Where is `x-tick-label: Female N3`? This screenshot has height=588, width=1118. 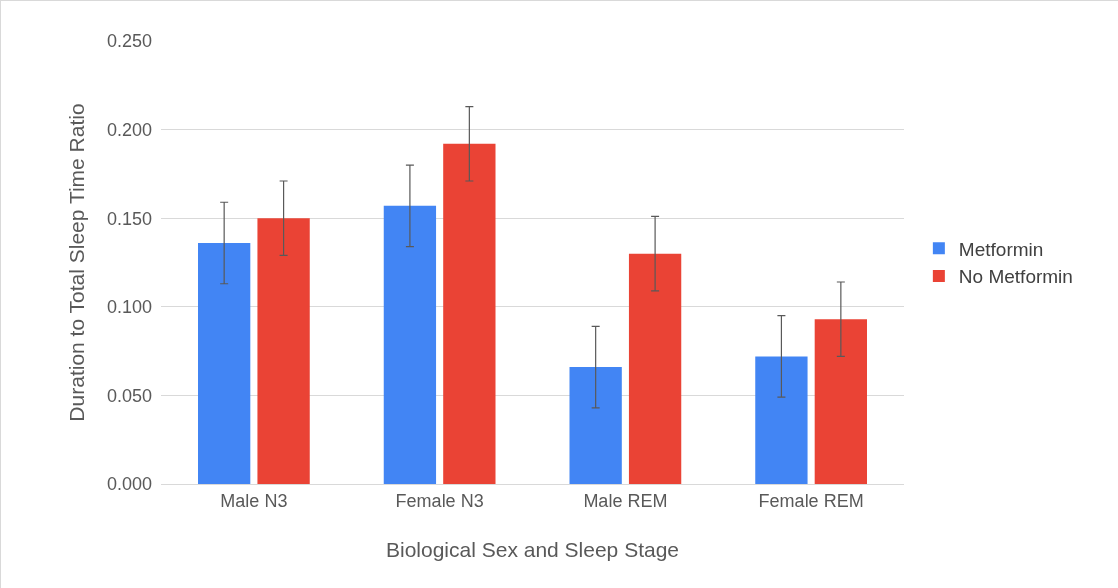
x-tick-label: Female N3 is located at coordinates (439, 500).